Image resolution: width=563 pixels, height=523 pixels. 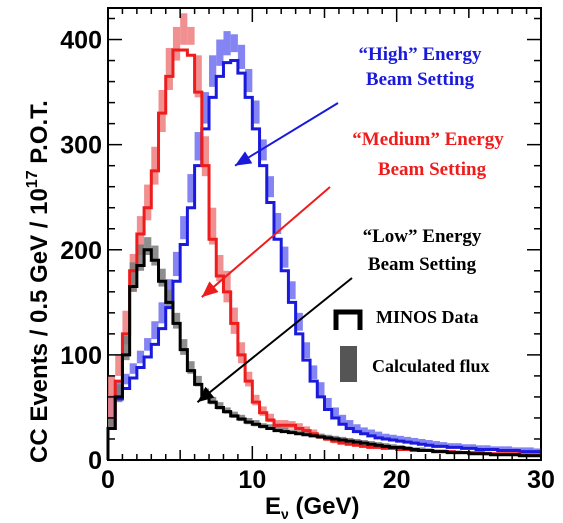 What do you see at coordinates (428, 154) in the screenshot?
I see `annotation-medium: “Medium” Energy Beam Setting` at bounding box center [428, 154].